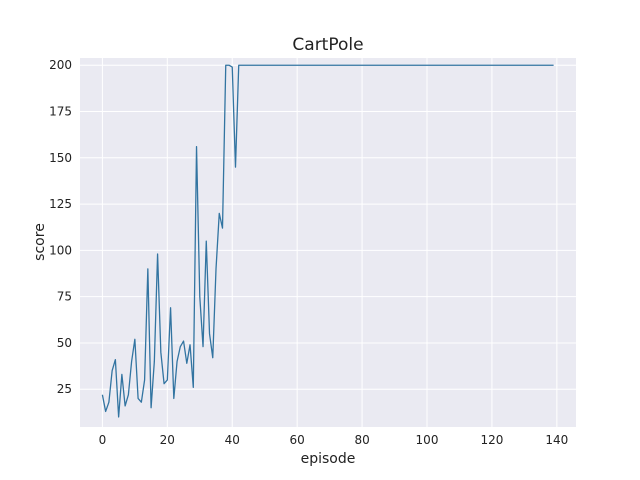 This screenshot has height=480, width=640. I want to click on x-tick-label: 60, so click(297, 440).